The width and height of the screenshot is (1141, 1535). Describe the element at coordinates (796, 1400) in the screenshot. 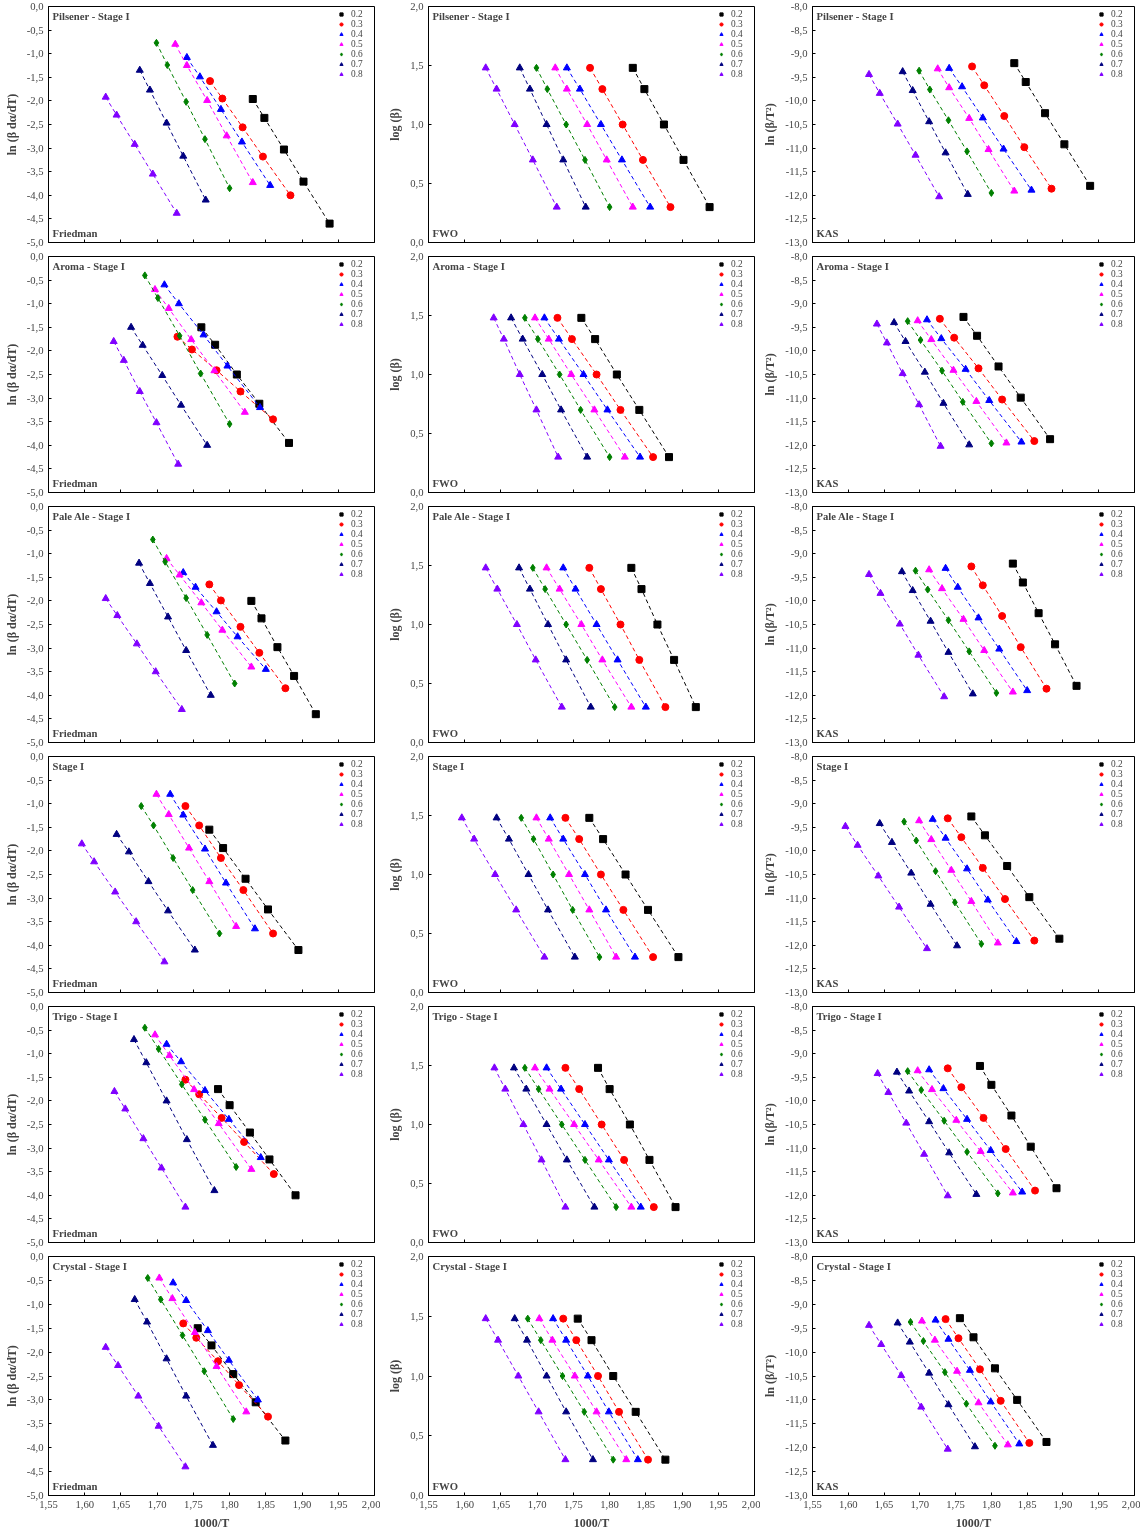

I see `y-tick-label: -11,0` at that location.